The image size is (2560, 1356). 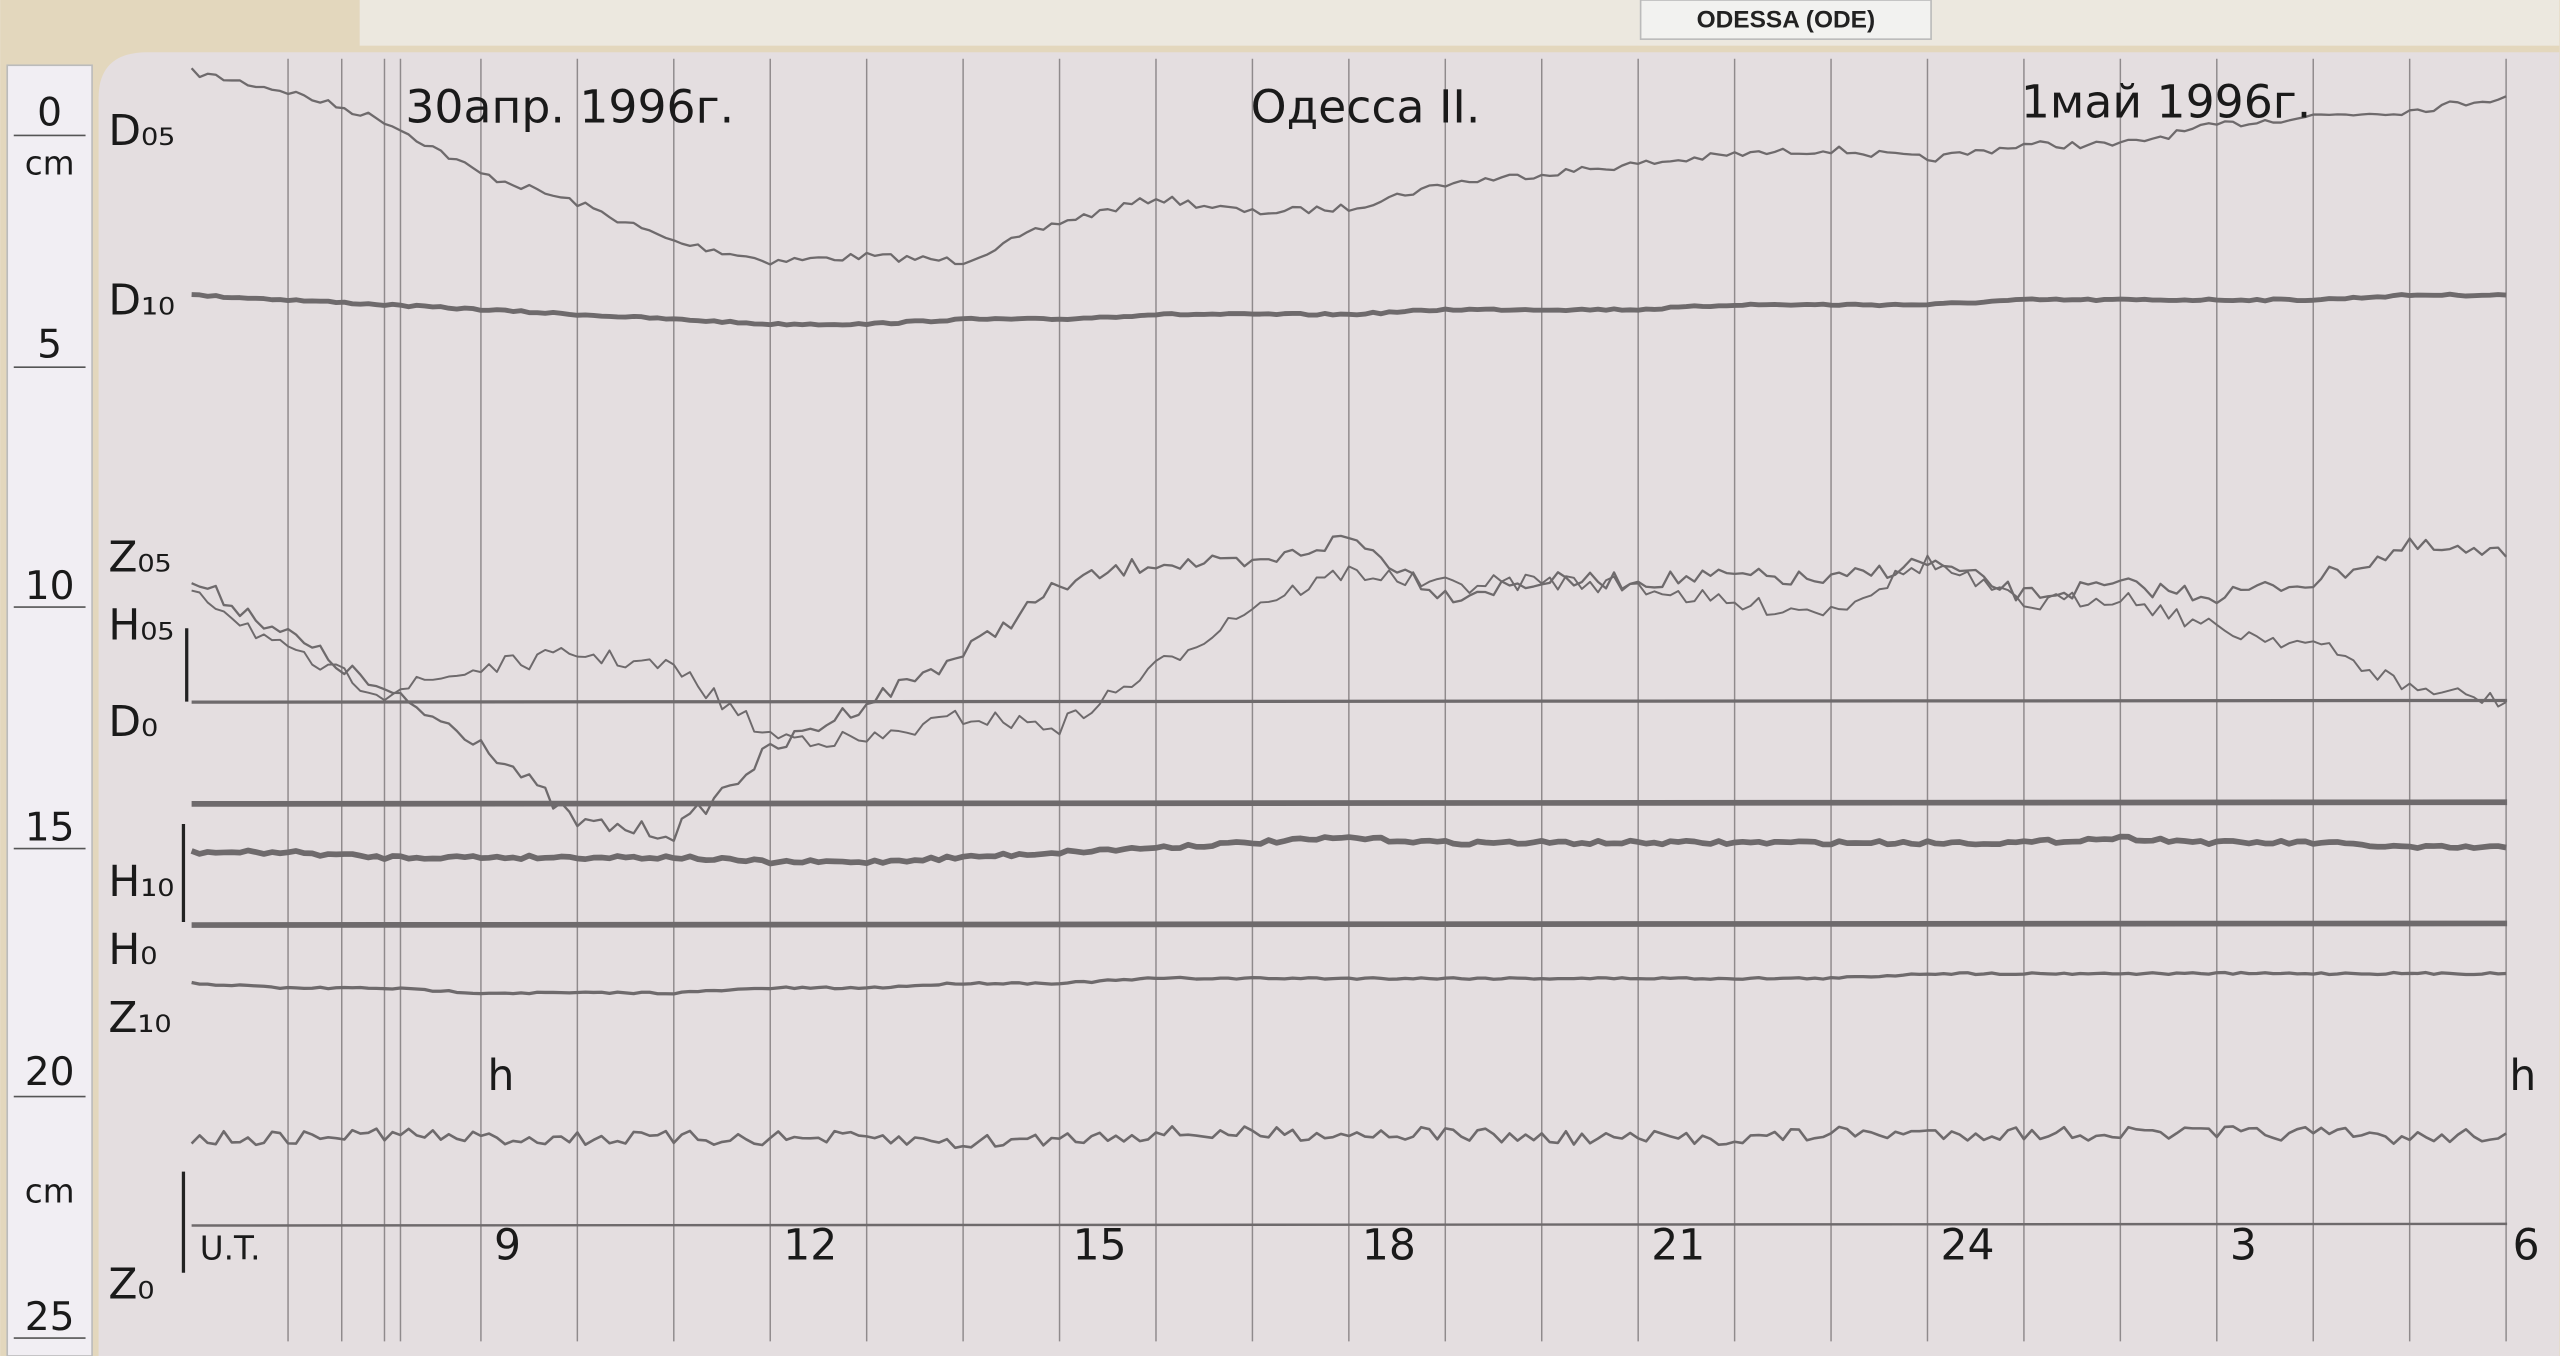 I want to click on cm-ruler: 0 cm 5 10 15 20 cm 25, so click(x=49, y=710).